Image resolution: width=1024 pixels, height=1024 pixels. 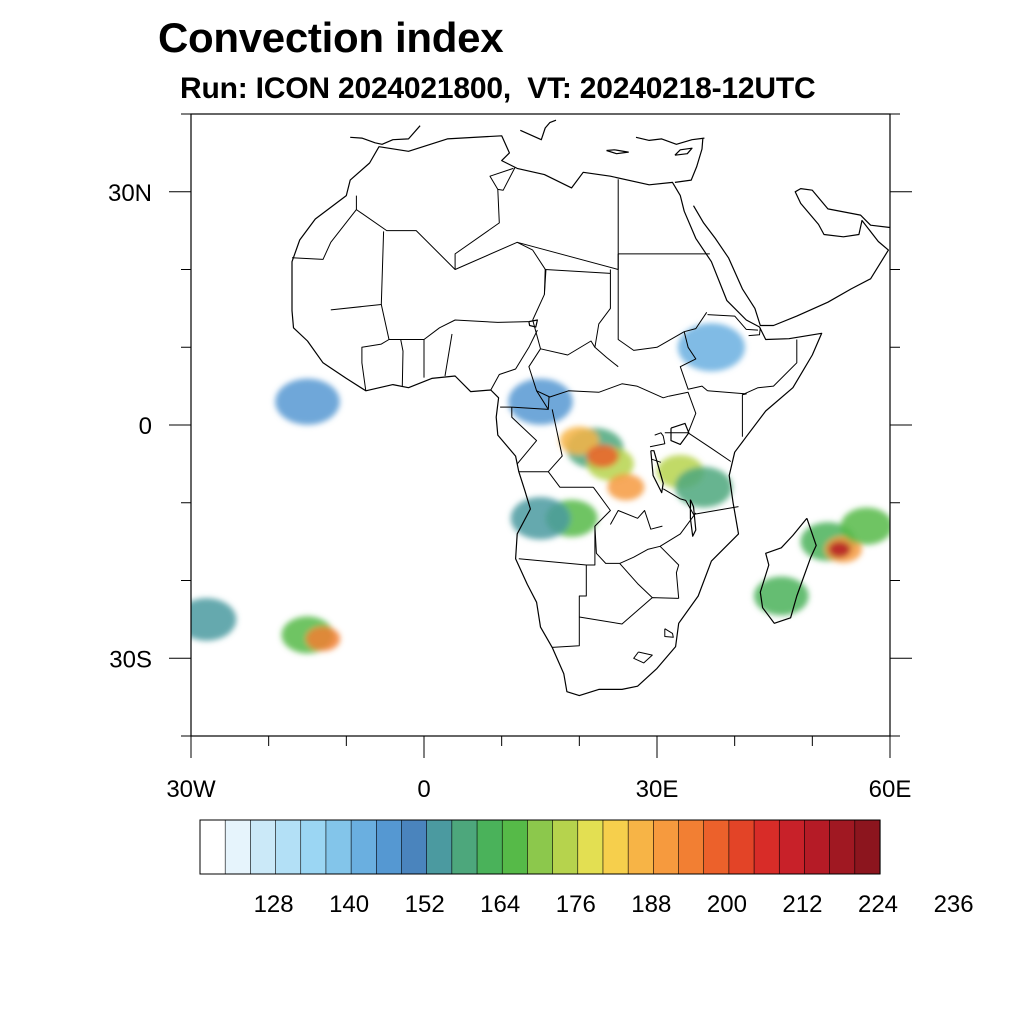 I want to click on lon-label: 30E, so click(x=657, y=789).